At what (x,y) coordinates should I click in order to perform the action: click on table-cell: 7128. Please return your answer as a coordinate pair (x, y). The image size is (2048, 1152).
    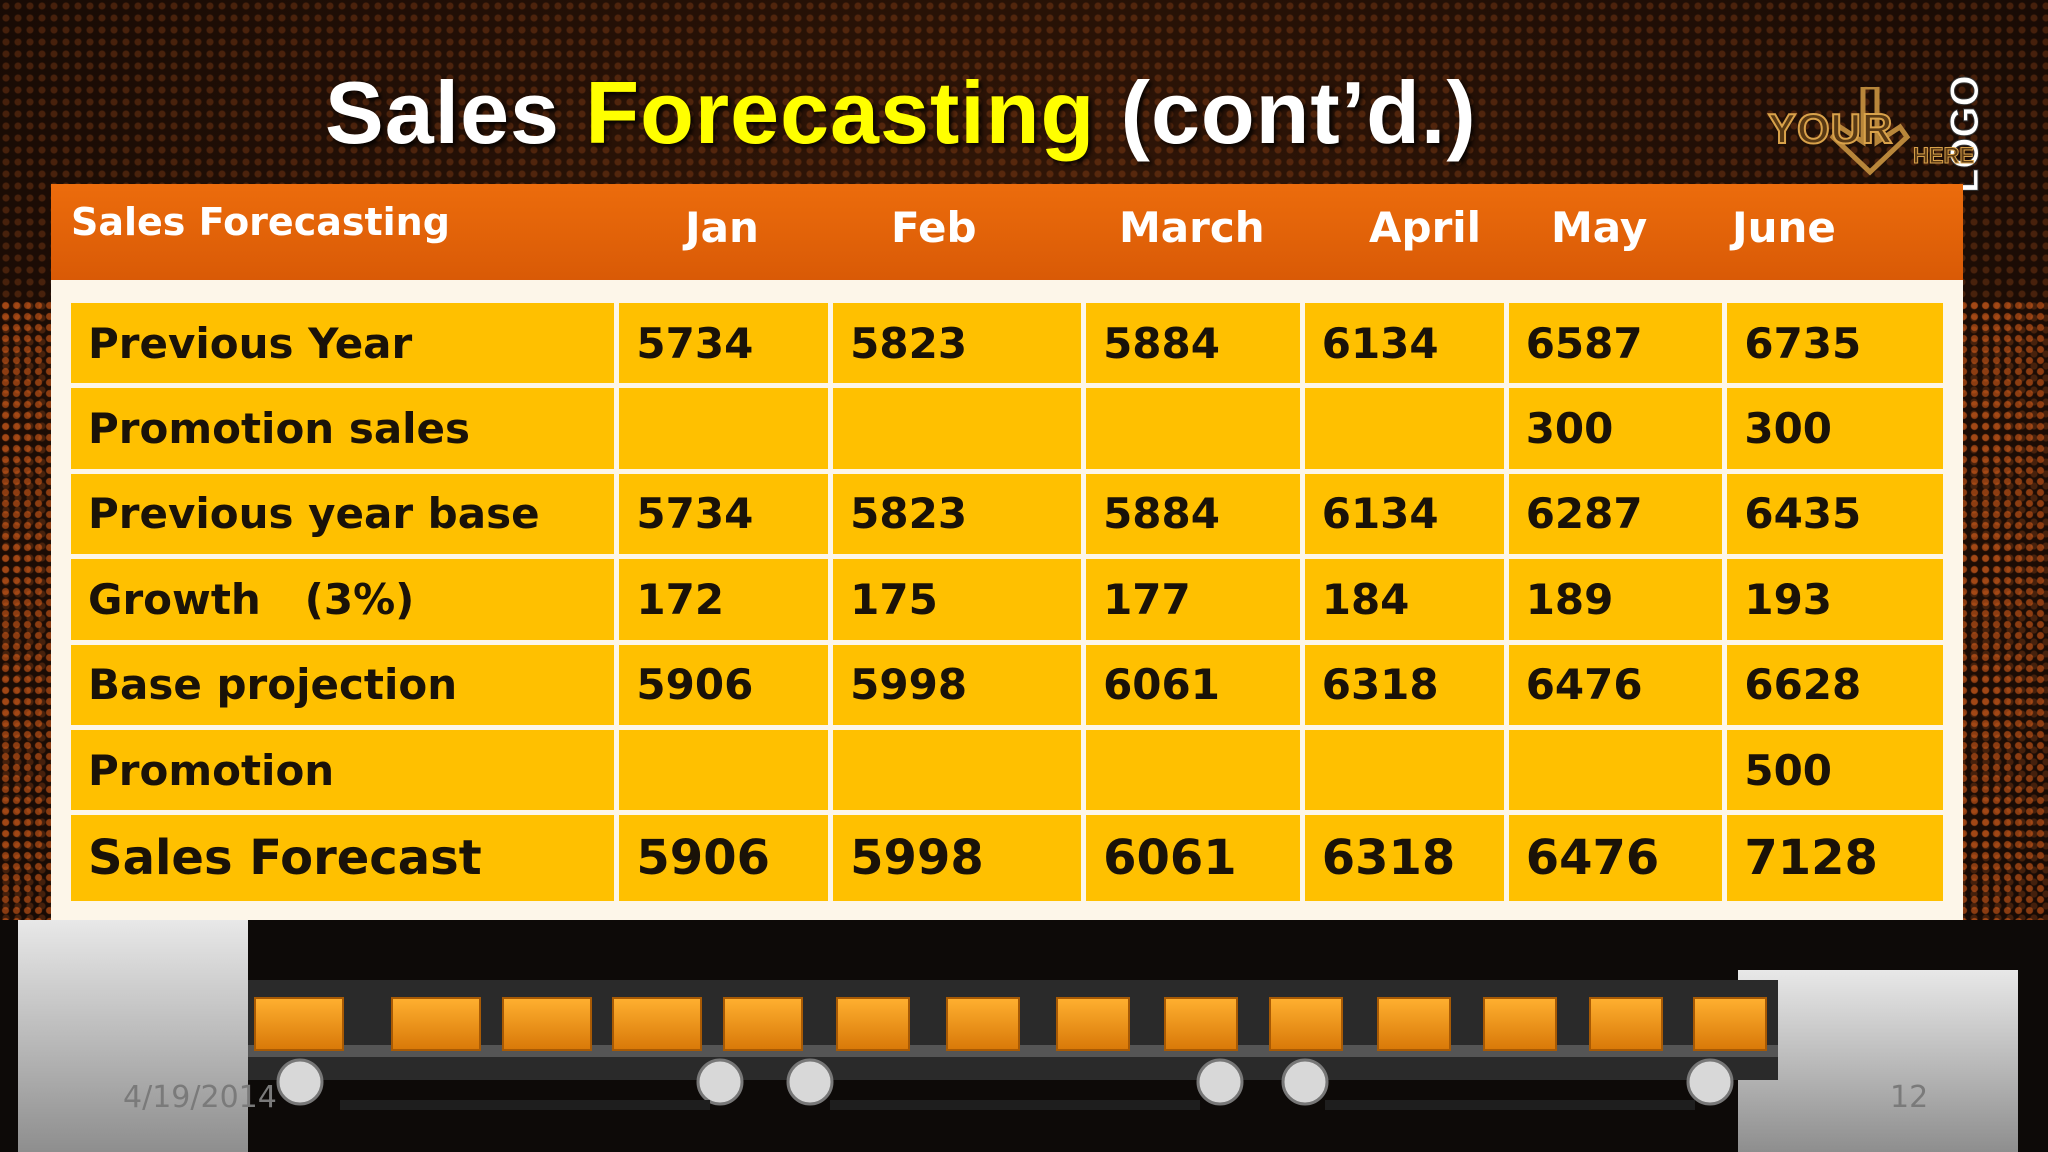
    Looking at the image, I should click on (1835, 858).